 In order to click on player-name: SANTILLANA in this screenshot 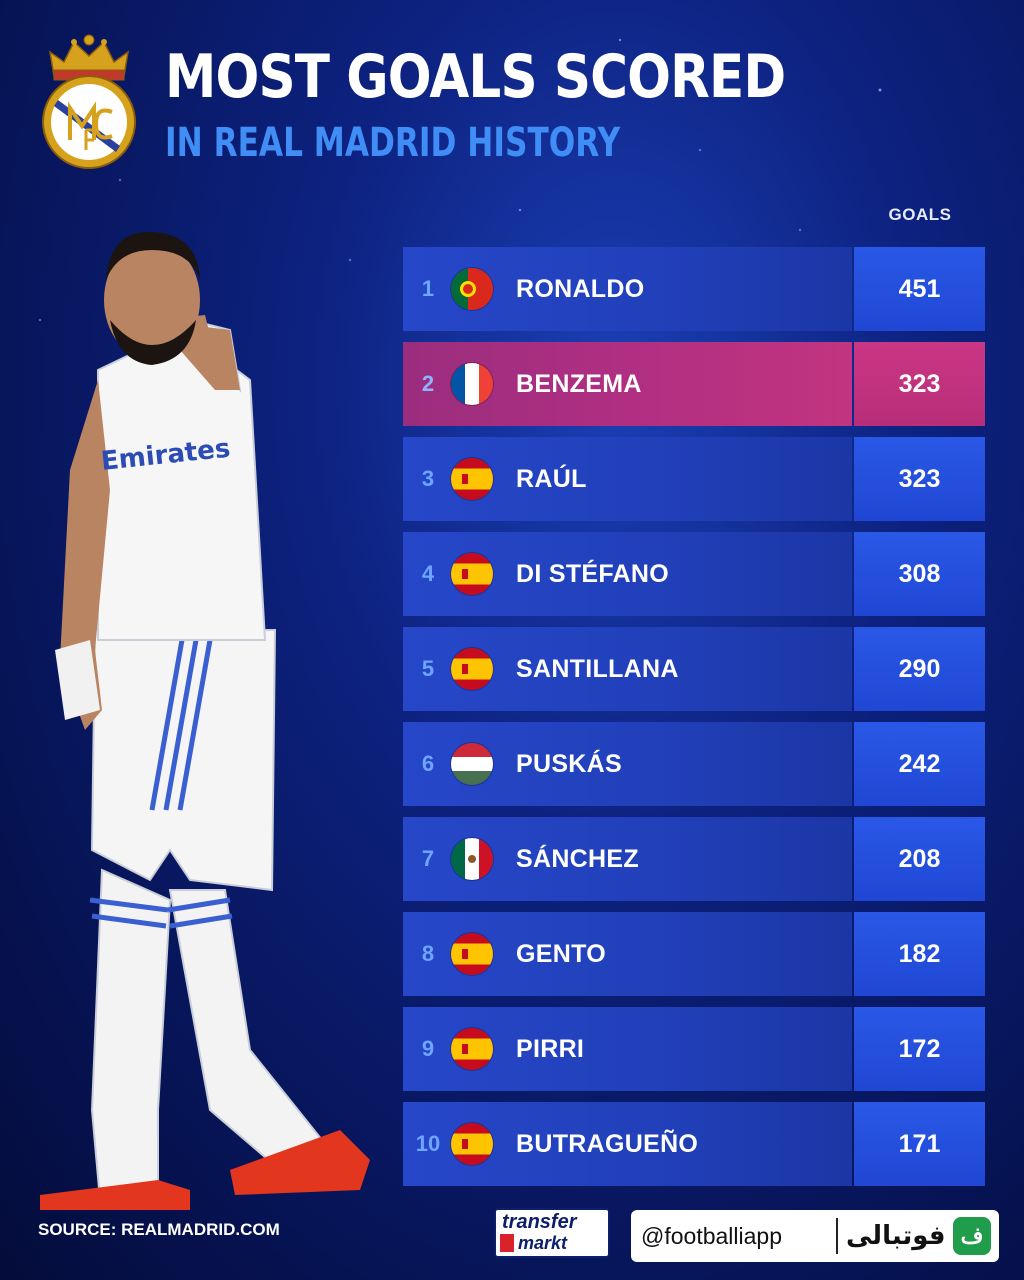, I will do `click(597, 668)`.